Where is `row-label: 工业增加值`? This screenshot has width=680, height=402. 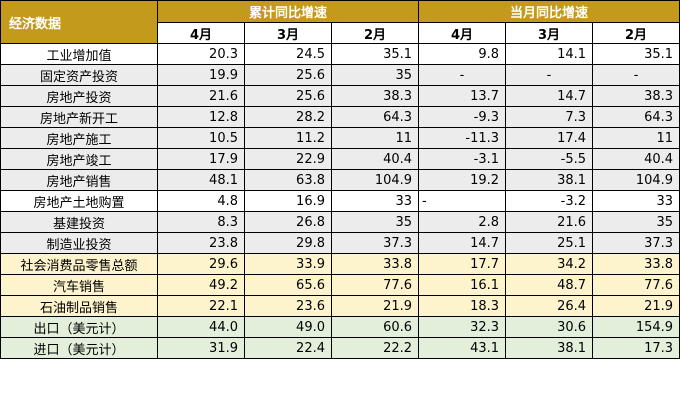
row-label: 工业增加值 is located at coordinates (79, 54).